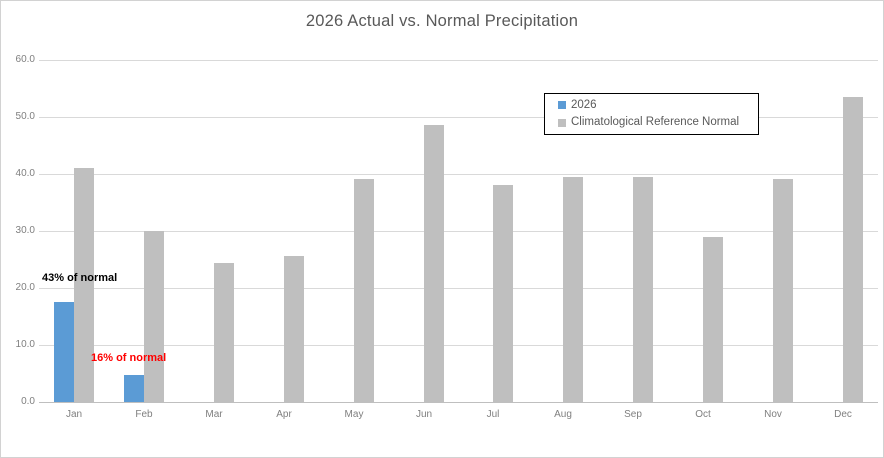  What do you see at coordinates (129, 358) in the screenshot?
I see `annotation-feb-percent-of-normal: 16% of normal` at bounding box center [129, 358].